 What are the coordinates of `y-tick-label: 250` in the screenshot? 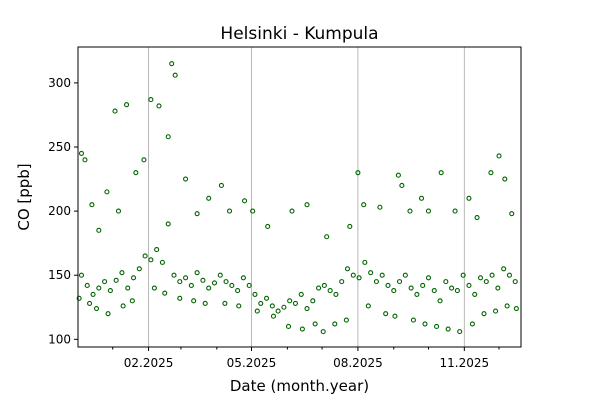 It's located at (59, 147).